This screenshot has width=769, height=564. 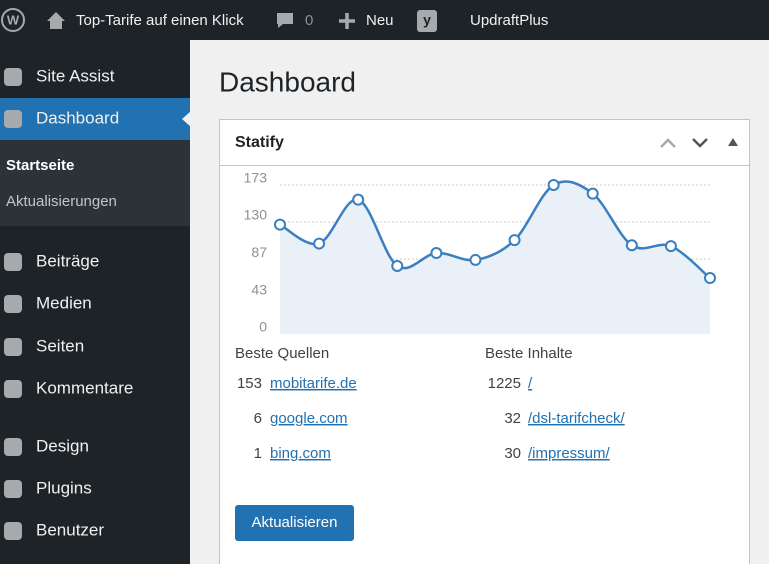 What do you see at coordinates (40, 165) in the screenshot?
I see `submenu-item: Startseite` at bounding box center [40, 165].